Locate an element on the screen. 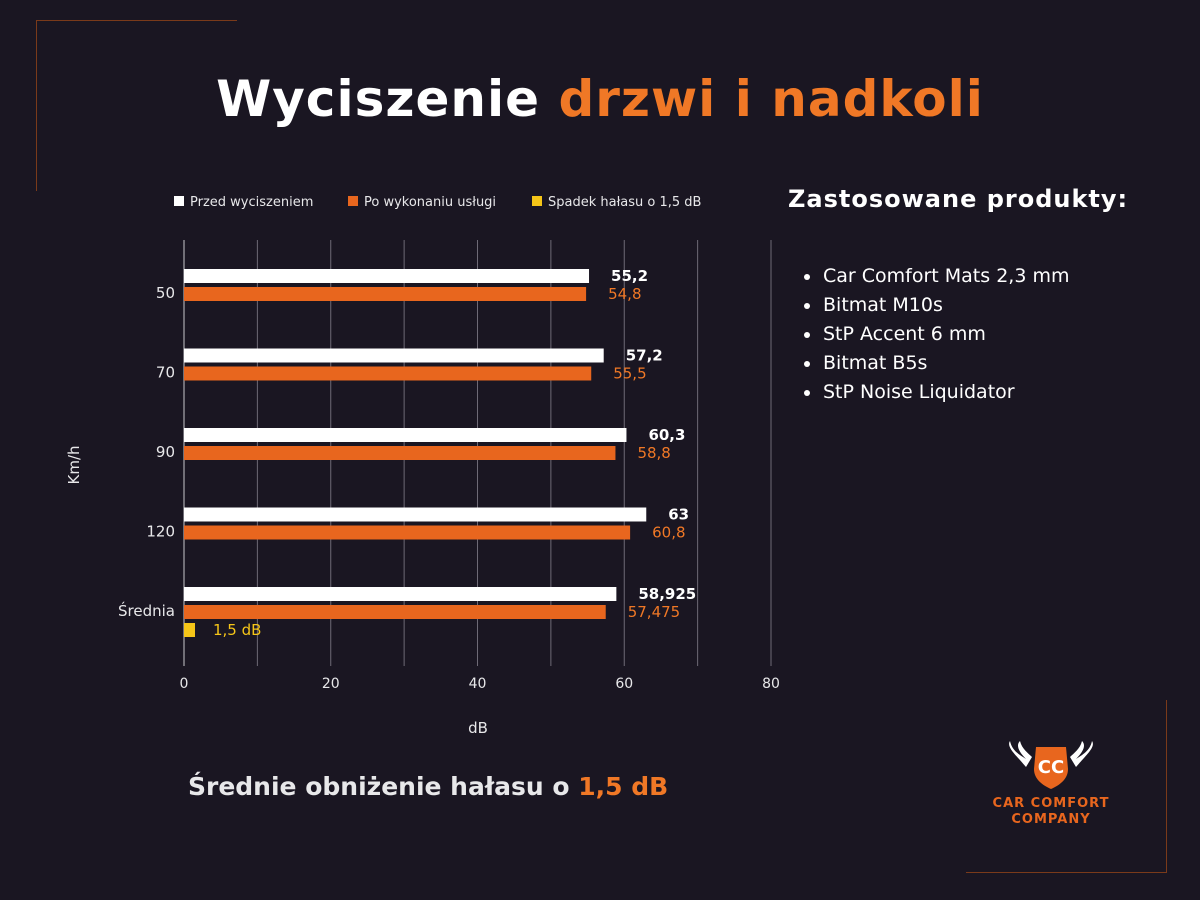 The width and height of the screenshot is (1200, 900). x-tick-label: 20 is located at coordinates (331, 684).